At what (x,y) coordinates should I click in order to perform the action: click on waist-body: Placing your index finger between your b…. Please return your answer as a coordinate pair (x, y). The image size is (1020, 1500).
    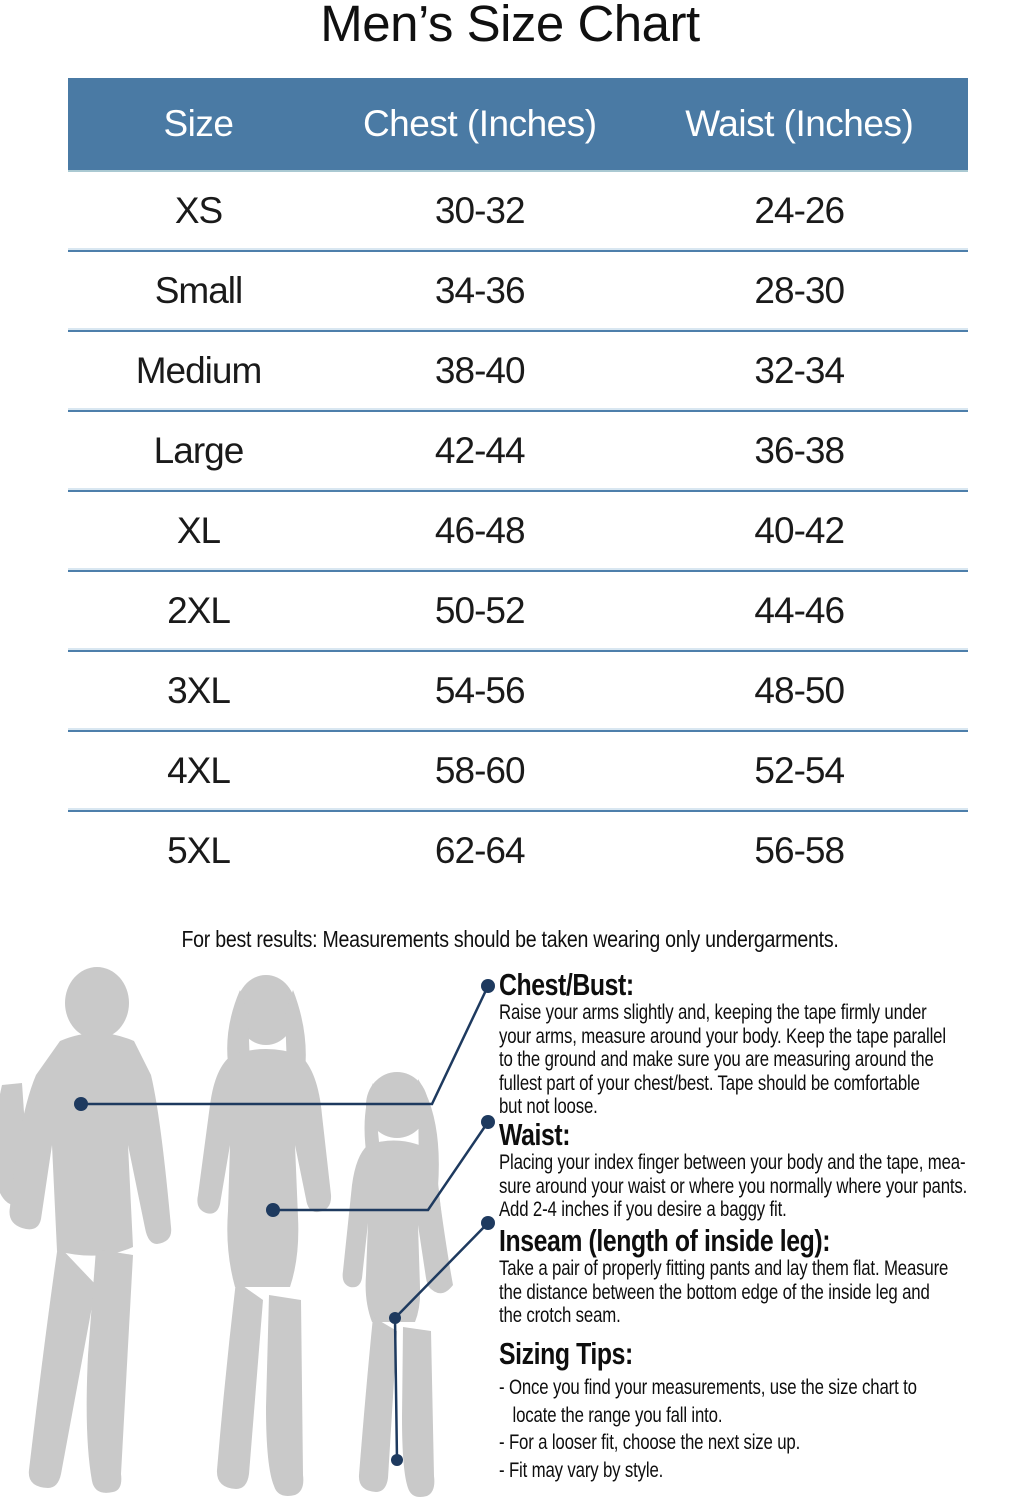
    Looking at the image, I should click on (733, 1186).